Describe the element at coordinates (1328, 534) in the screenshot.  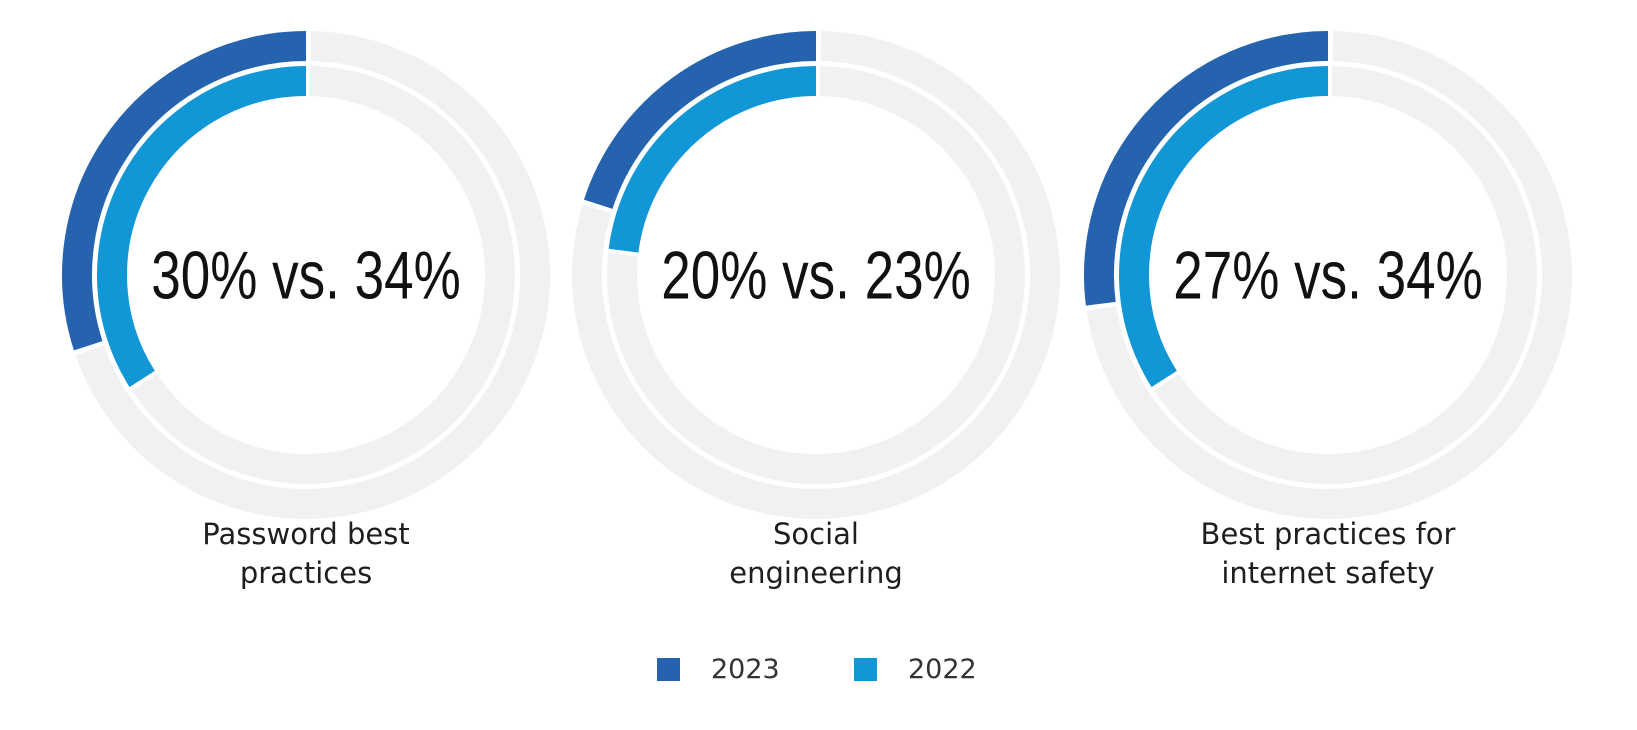
I see `chart-label-line: Best practices for` at that location.